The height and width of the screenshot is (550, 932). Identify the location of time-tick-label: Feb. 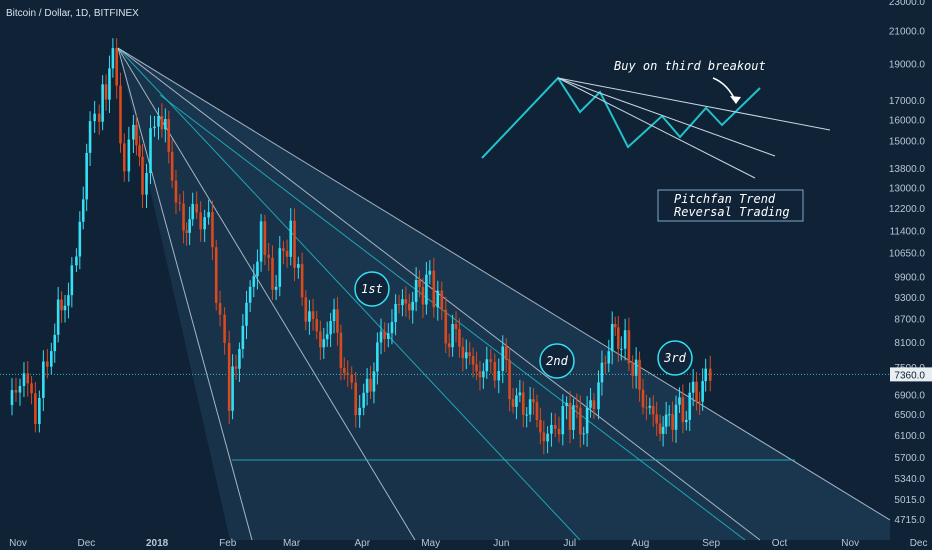
(228, 543).